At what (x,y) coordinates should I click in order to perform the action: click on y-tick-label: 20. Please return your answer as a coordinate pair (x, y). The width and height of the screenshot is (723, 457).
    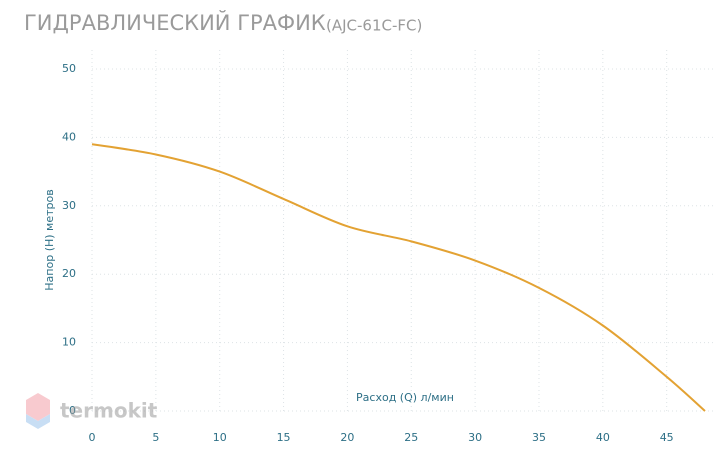
    Looking at the image, I should click on (69, 273).